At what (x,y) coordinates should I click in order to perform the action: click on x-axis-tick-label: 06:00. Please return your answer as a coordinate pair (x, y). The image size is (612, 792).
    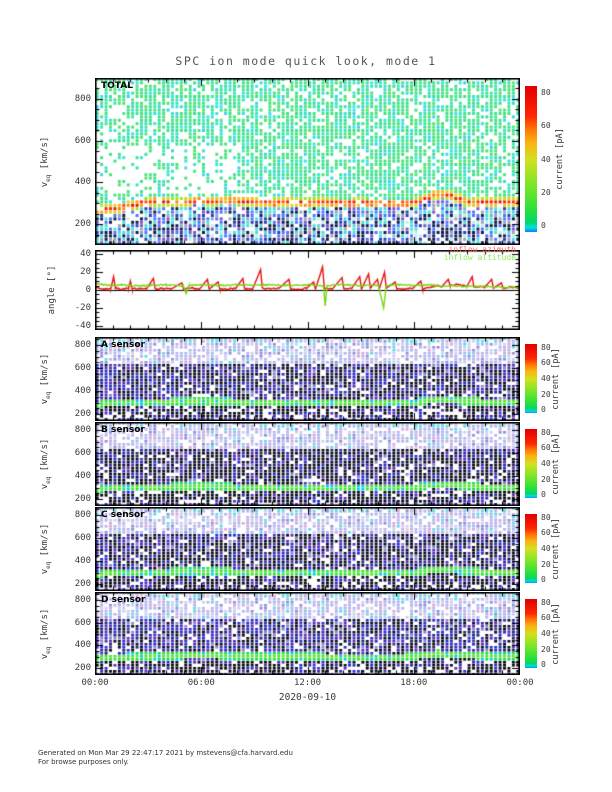
    Looking at the image, I should click on (201, 683).